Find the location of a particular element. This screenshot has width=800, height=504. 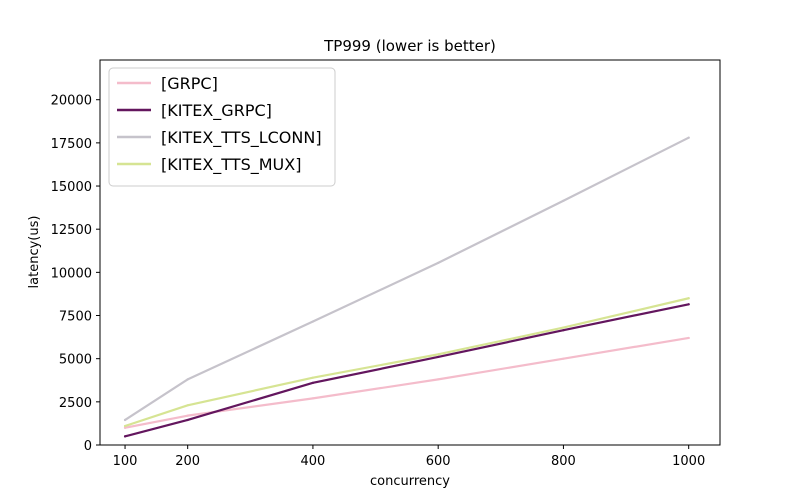

y-tick-label: 12500 is located at coordinates (71, 230).